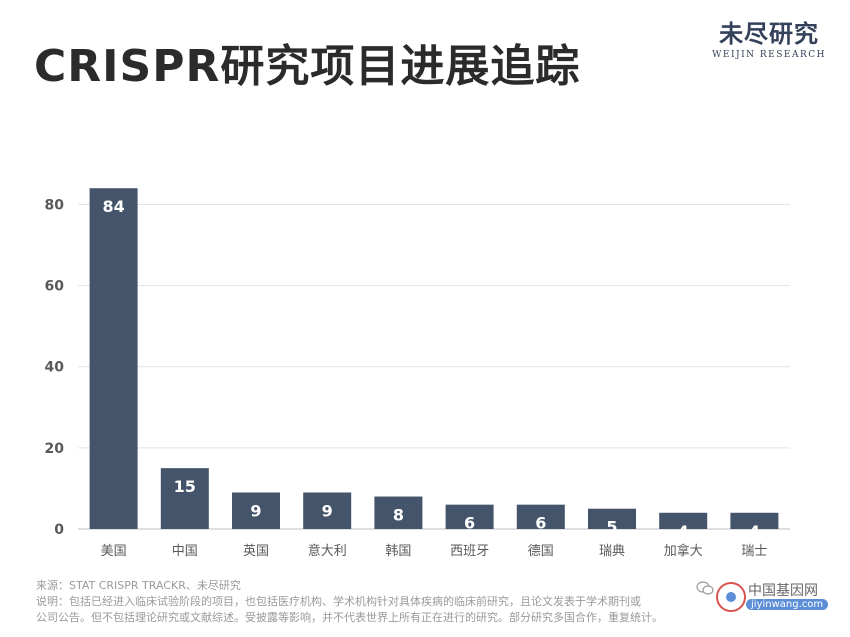 The height and width of the screenshot is (637, 850). Describe the element at coordinates (185, 486) in the screenshot. I see `bar-value-label: 15` at that location.